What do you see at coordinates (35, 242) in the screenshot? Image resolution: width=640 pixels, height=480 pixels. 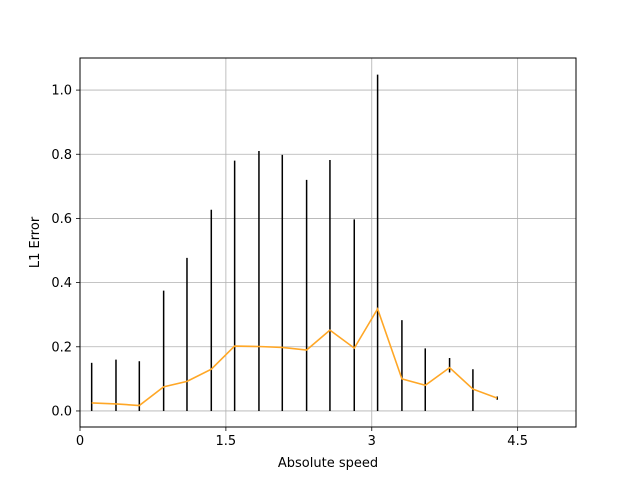 I see `y-axis-label: L1 Error` at bounding box center [35, 242].